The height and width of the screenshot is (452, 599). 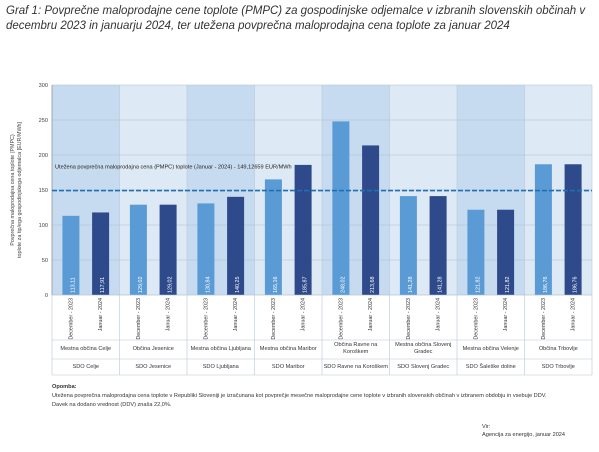 I want to click on distributor-label-box: SDO Ravne na Koroškem, so click(x=355, y=366).